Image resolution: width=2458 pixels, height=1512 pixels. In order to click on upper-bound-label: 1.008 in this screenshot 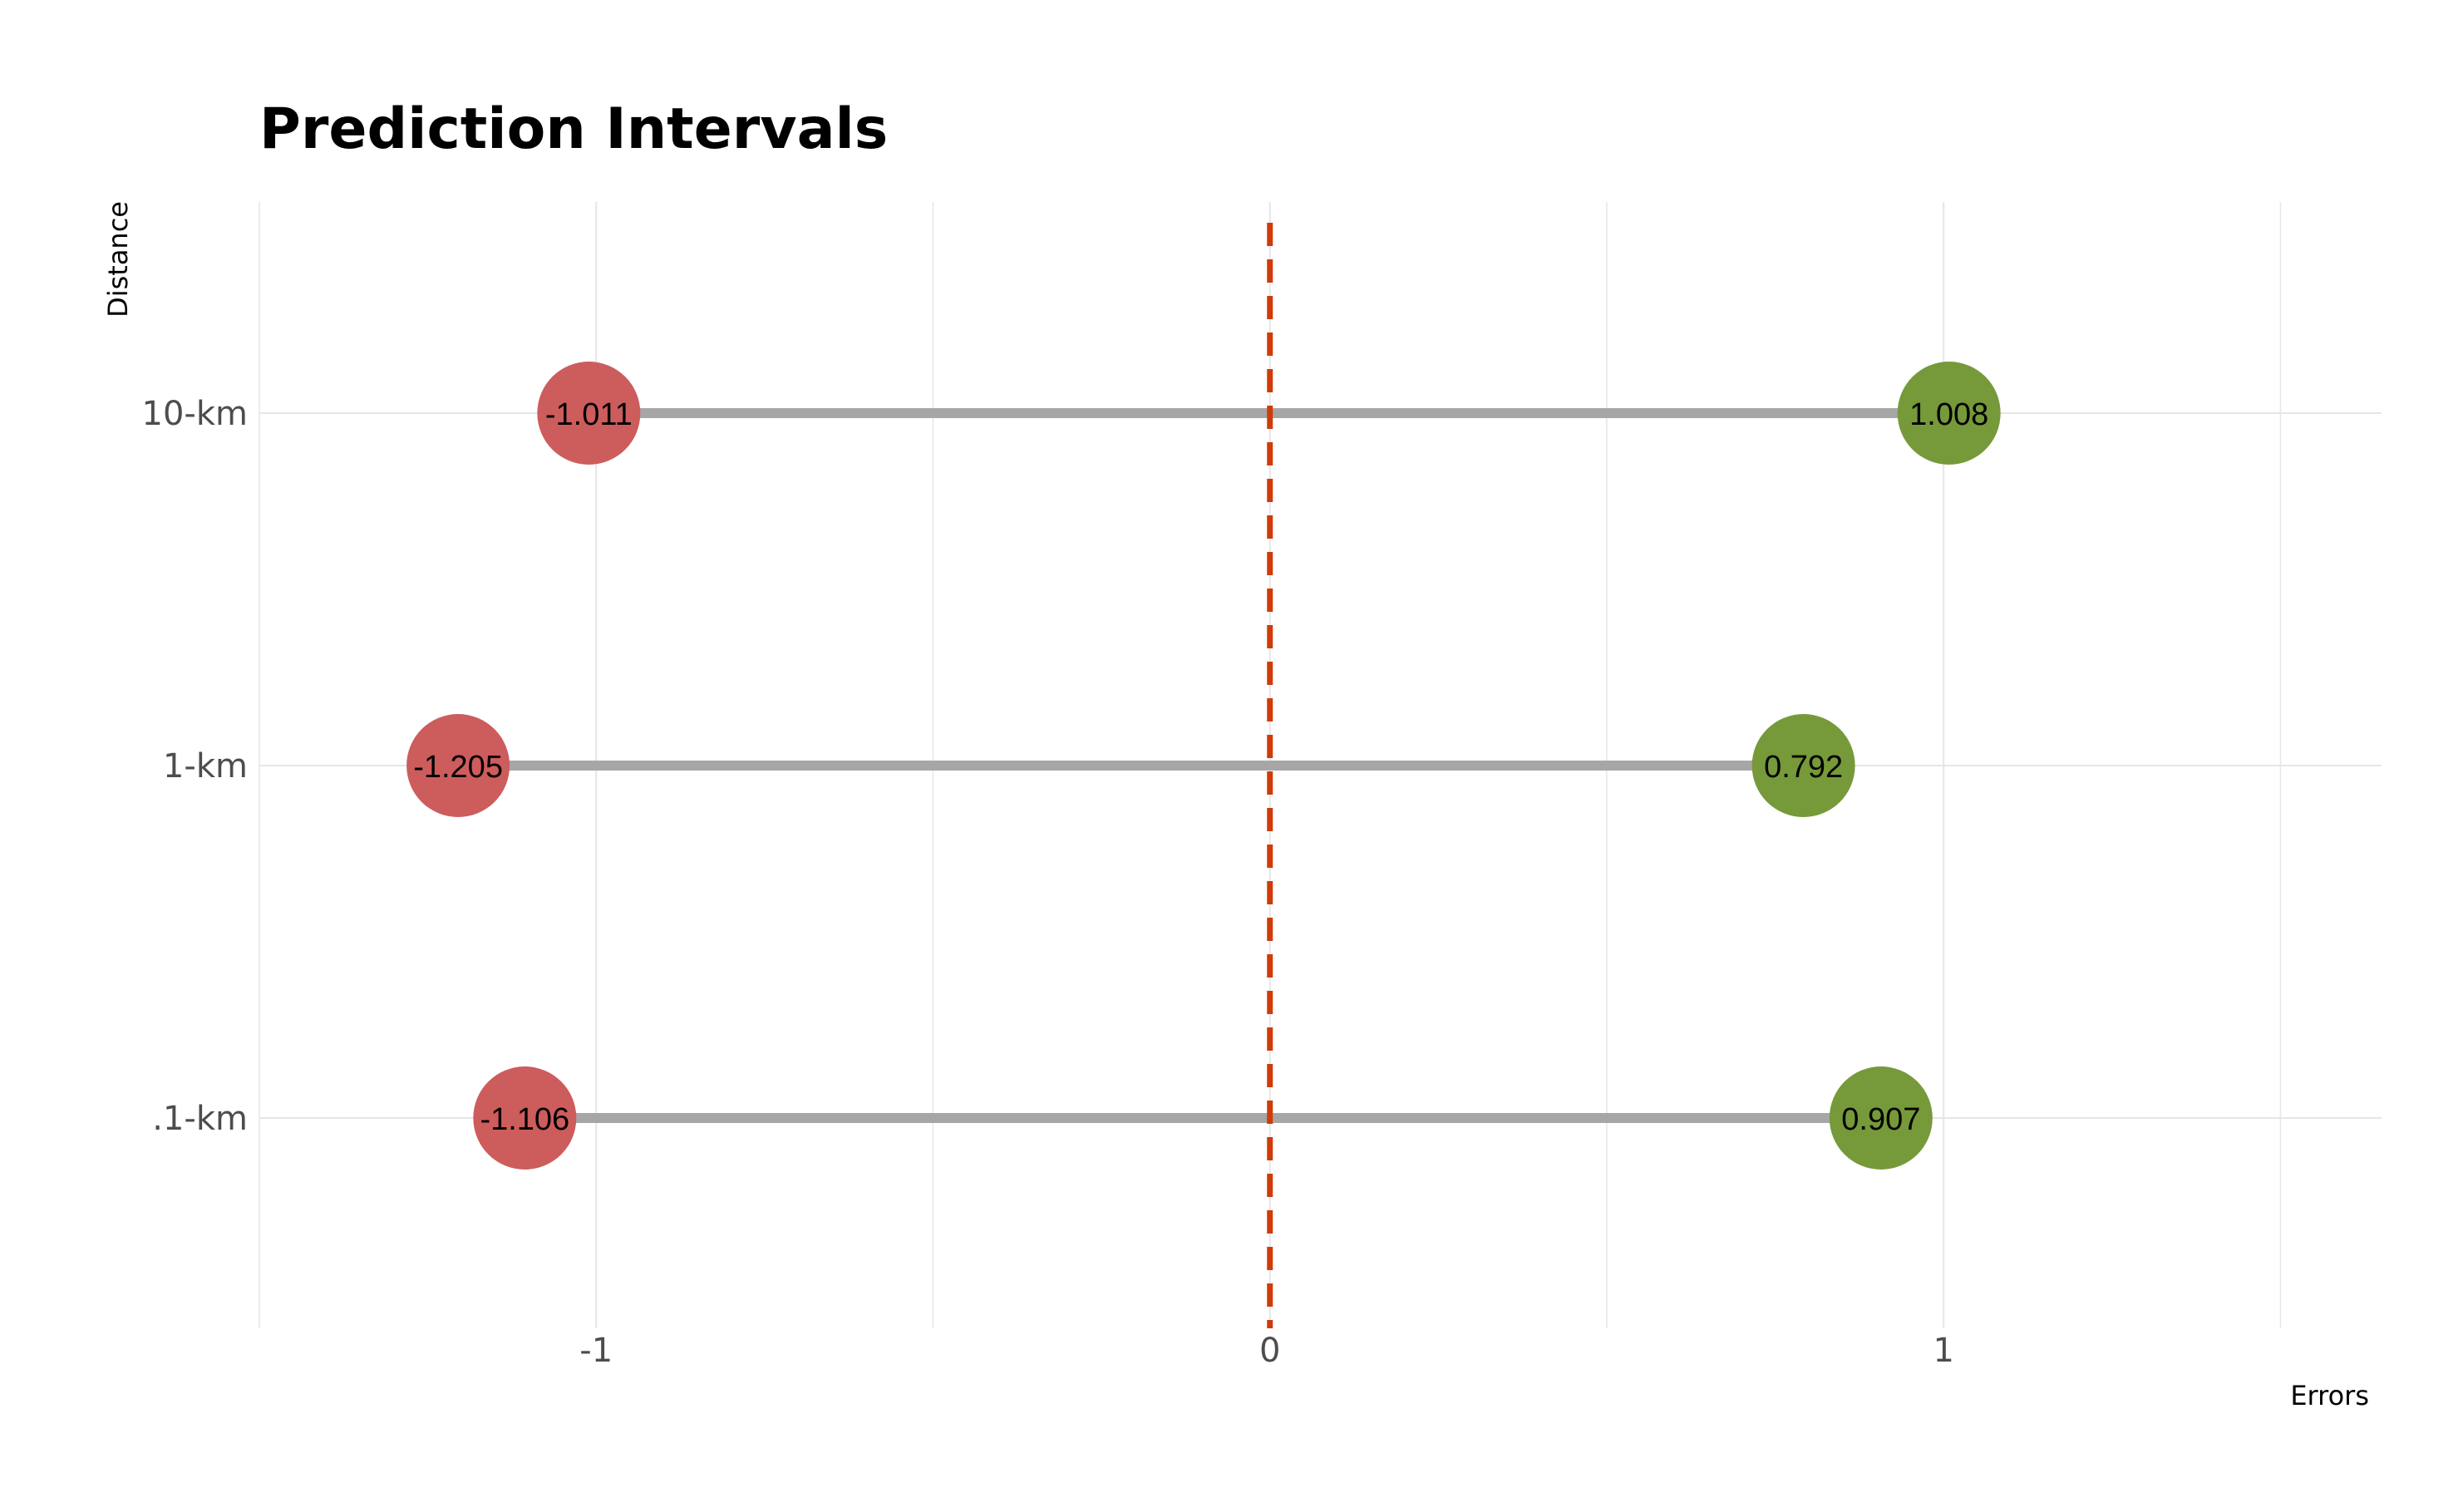, I will do `click(1948, 415)`.